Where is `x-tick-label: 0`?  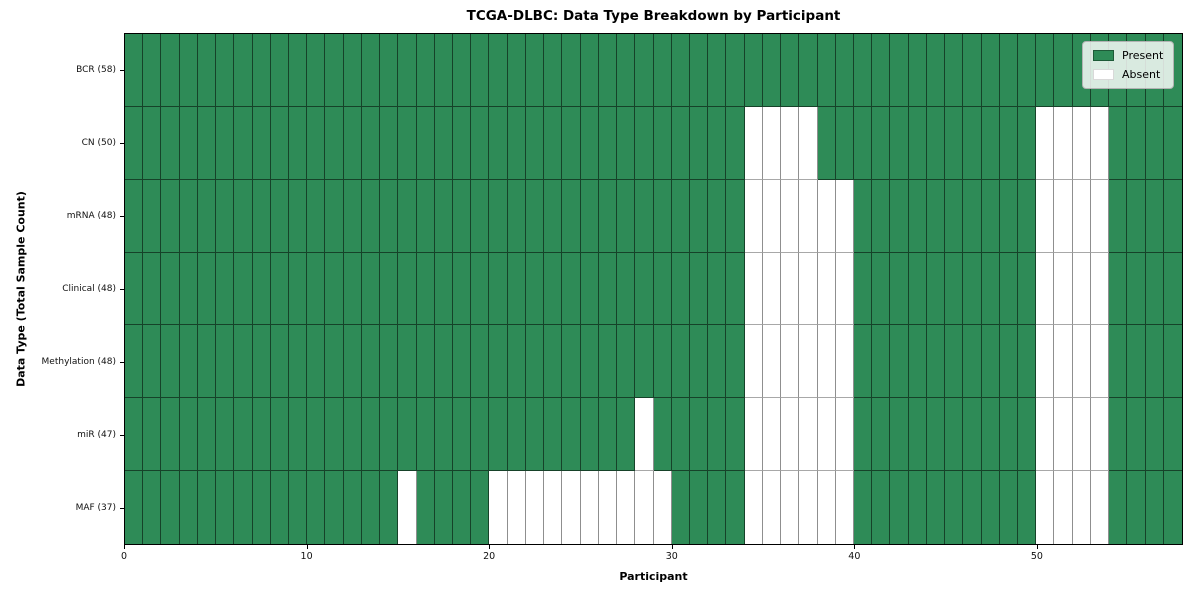
x-tick-label: 0 is located at coordinates (124, 556).